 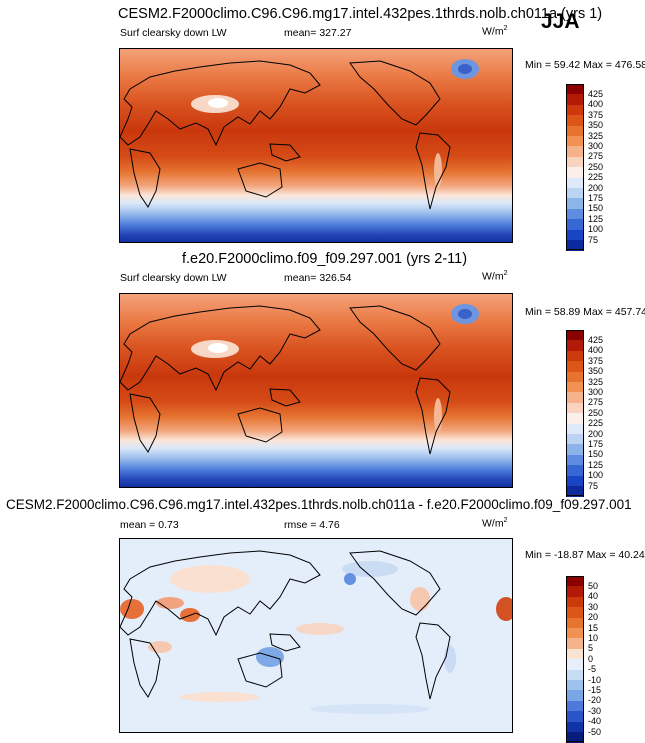 I want to click on panel-2-mean-label: mean= 326.54, so click(x=318, y=278).